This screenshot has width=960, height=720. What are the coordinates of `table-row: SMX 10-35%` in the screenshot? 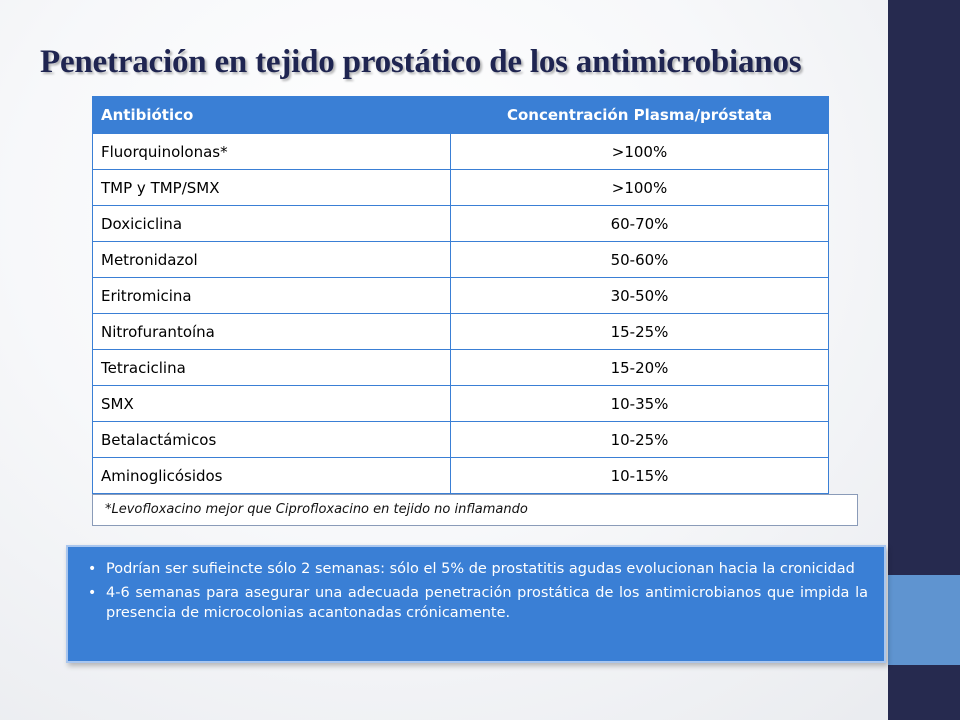 It's located at (460, 403).